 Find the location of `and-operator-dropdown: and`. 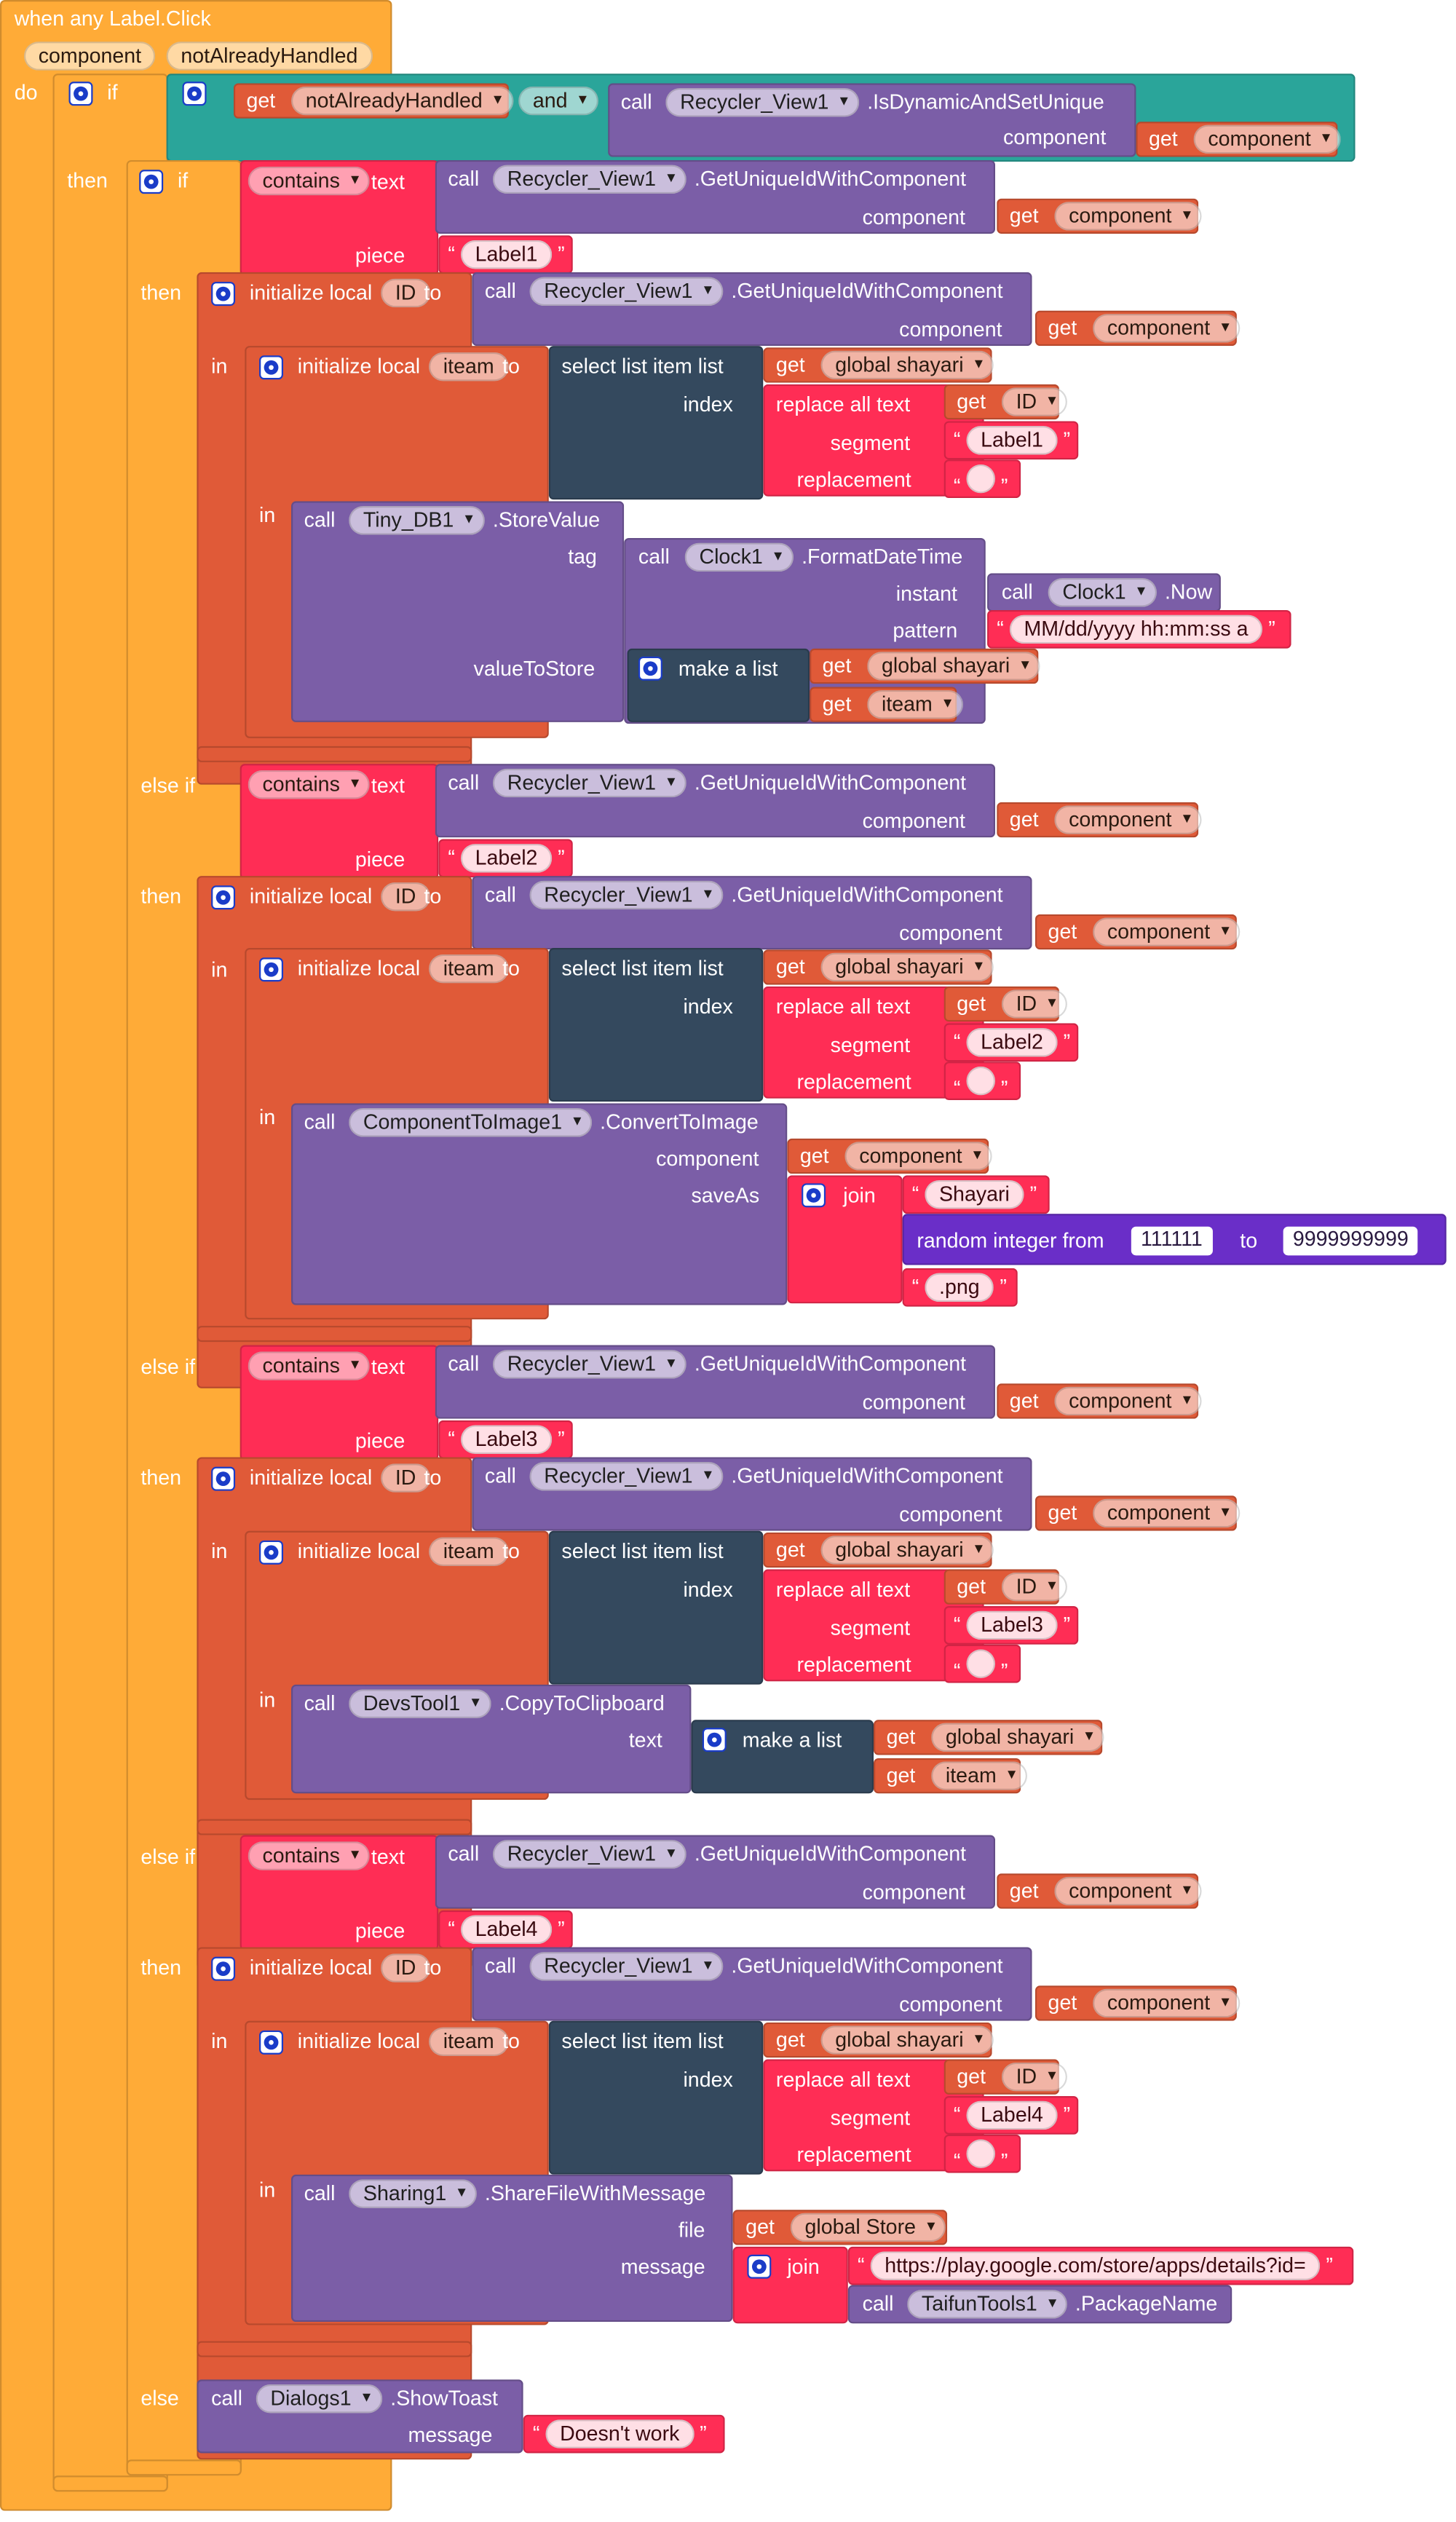

and-operator-dropdown: and is located at coordinates (558, 101).